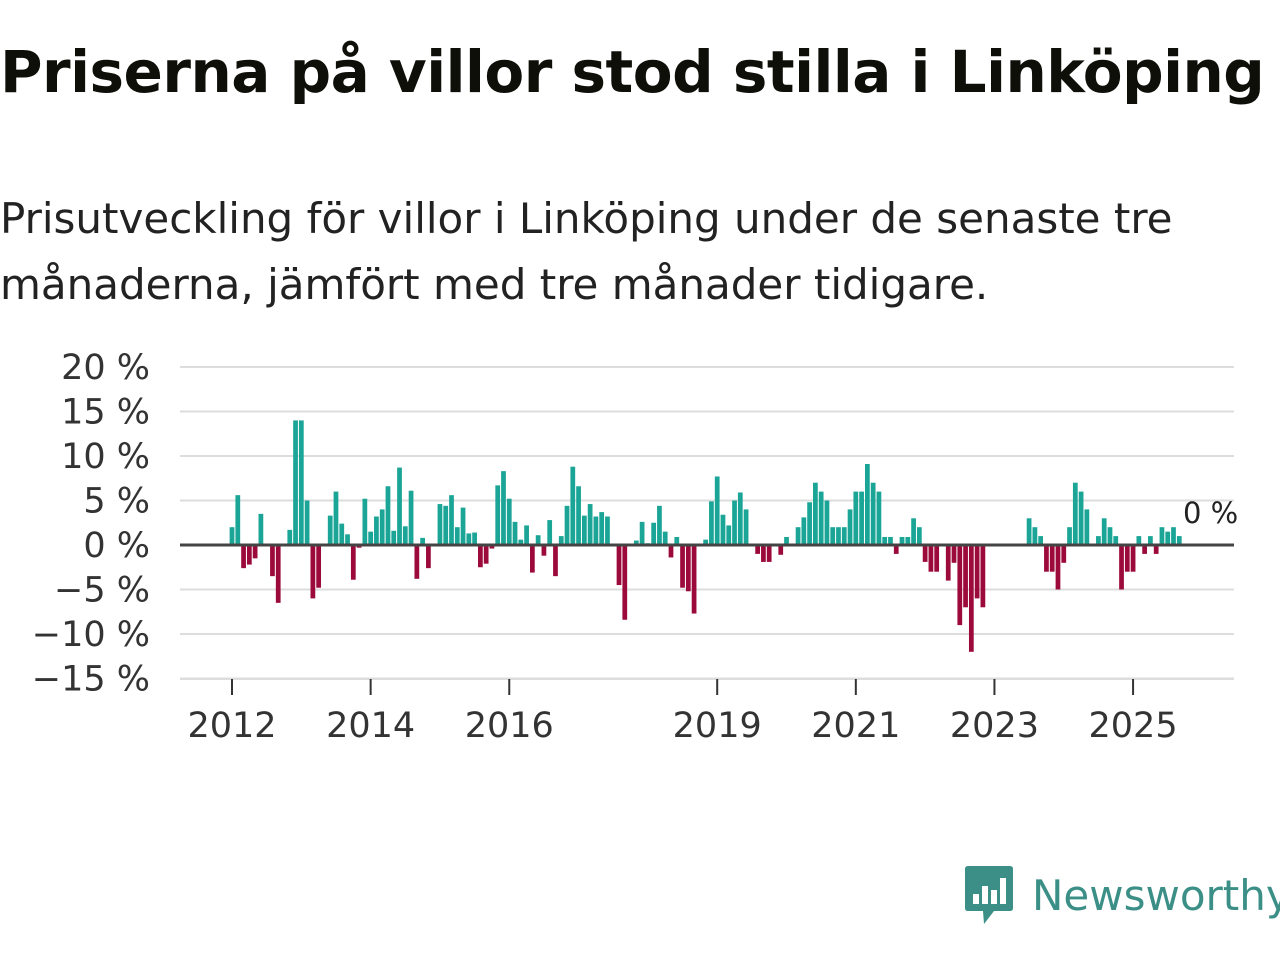 Image resolution: width=1280 pixels, height=960 pixels. I want to click on x-tick-label: 2019, so click(717, 726).